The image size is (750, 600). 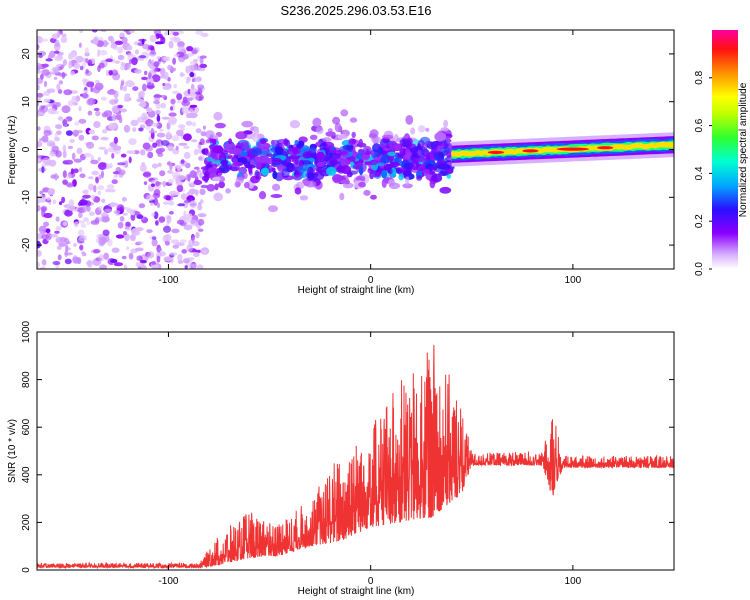 What do you see at coordinates (26, 244) in the screenshot?
I see `spectrogram-y-tick-label: -20` at bounding box center [26, 244].